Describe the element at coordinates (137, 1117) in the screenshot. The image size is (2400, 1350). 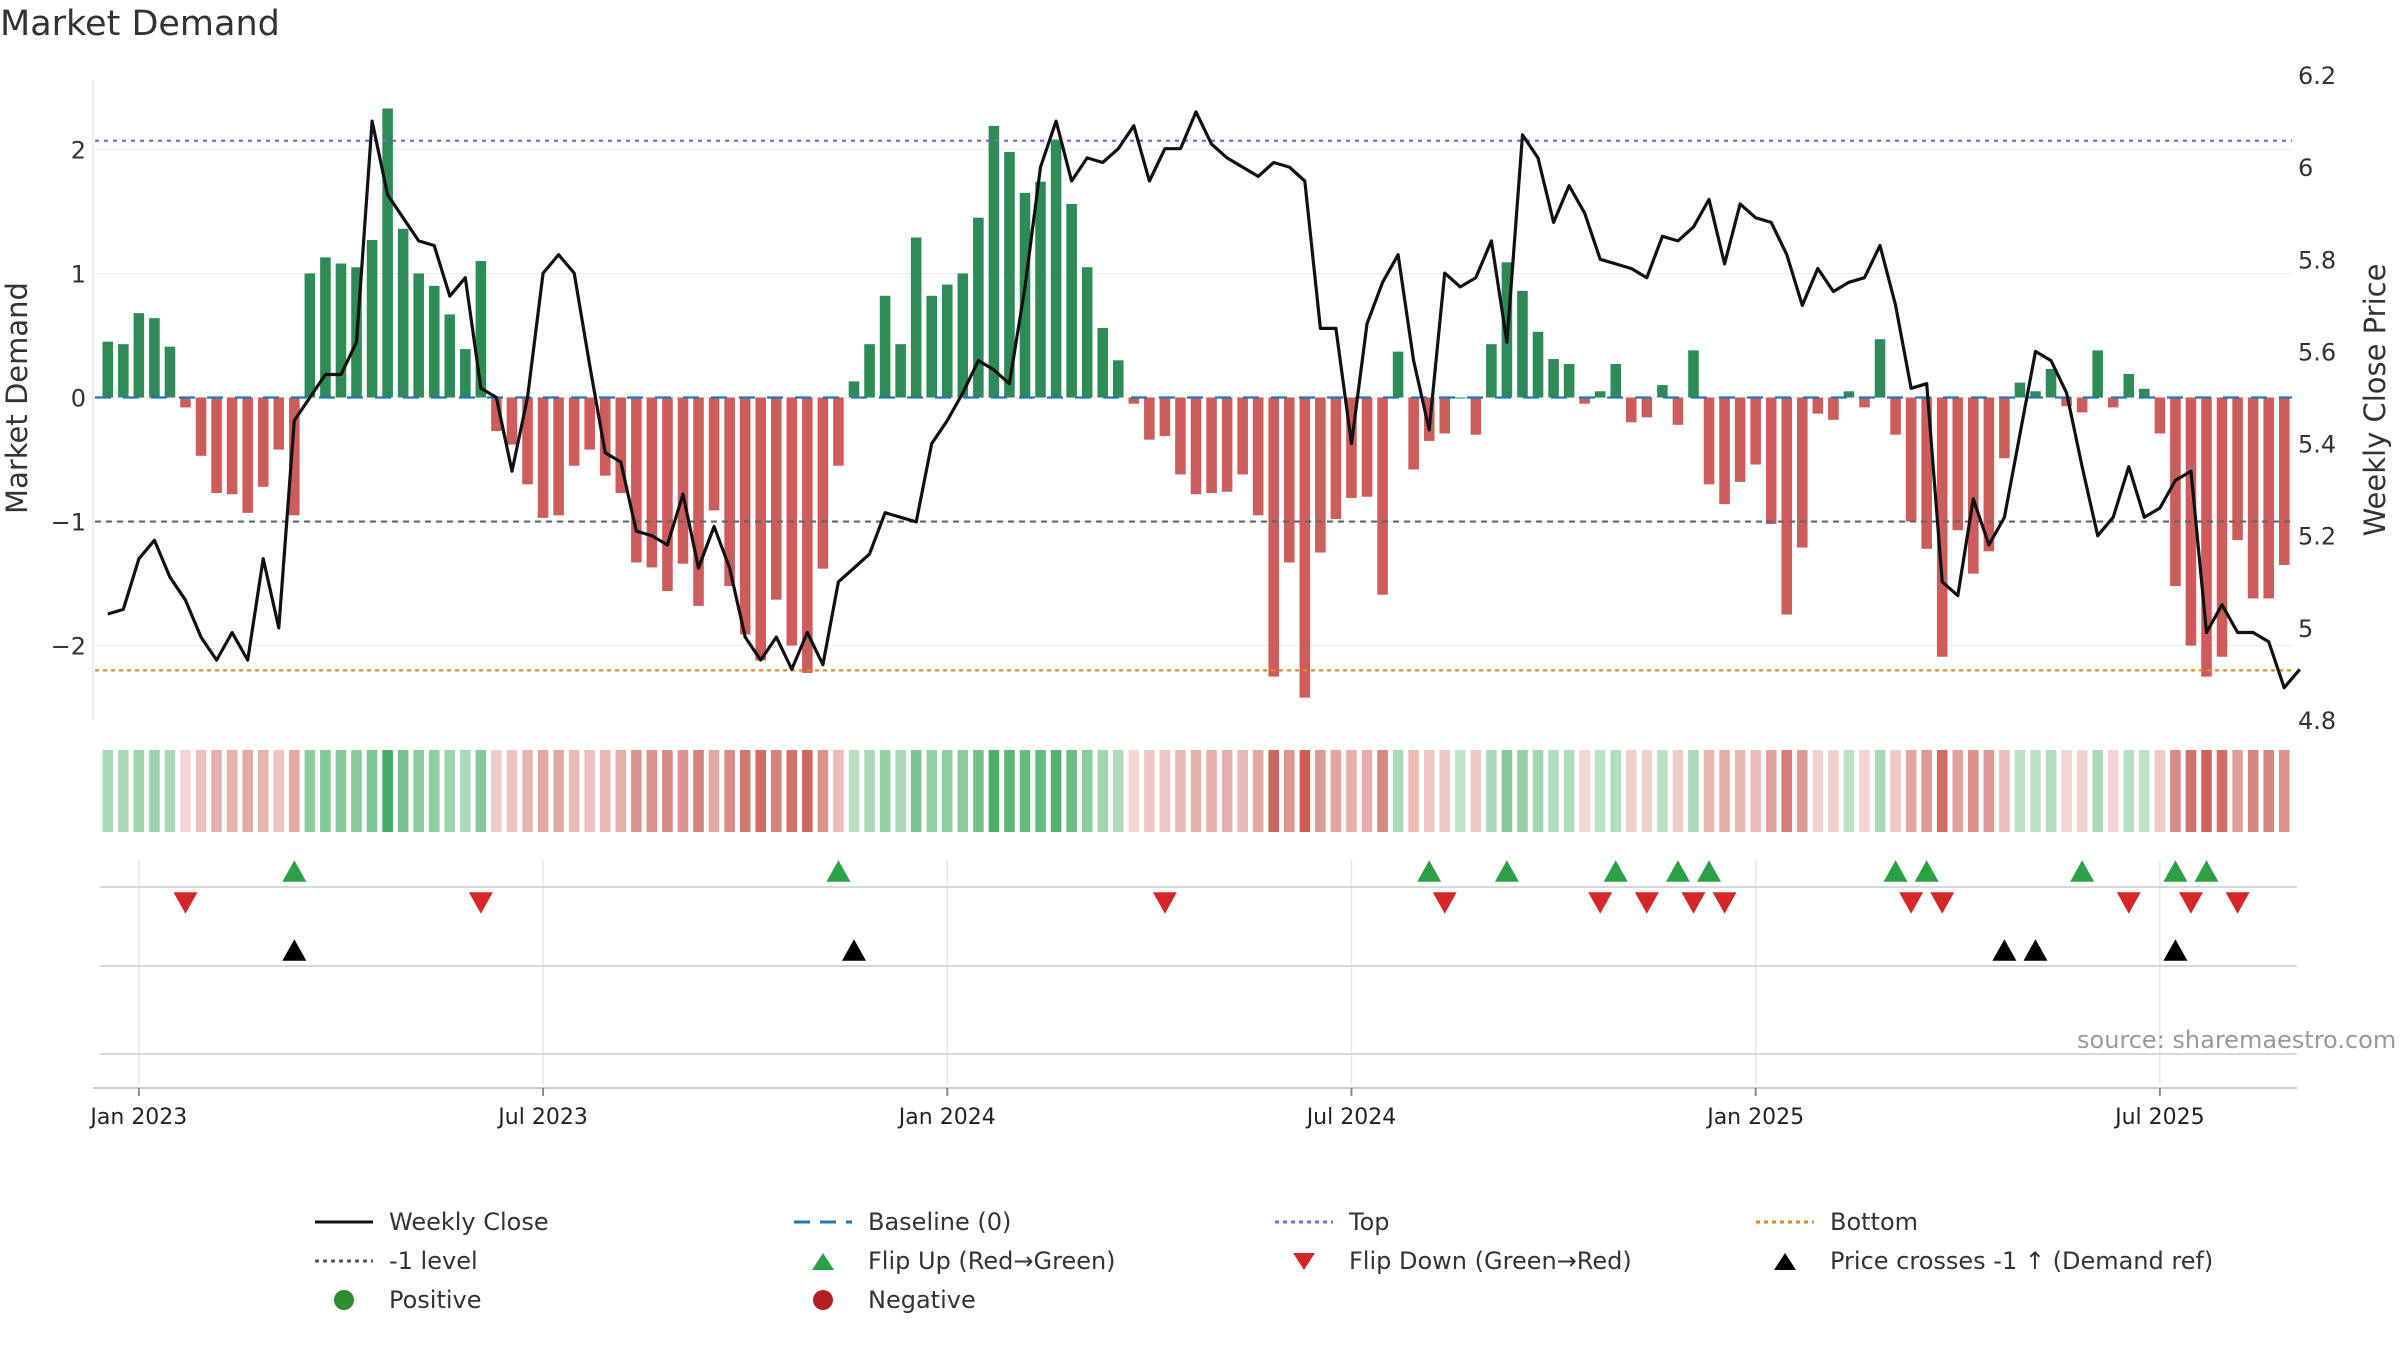
I see `x-tick-label: Jan 2023` at that location.